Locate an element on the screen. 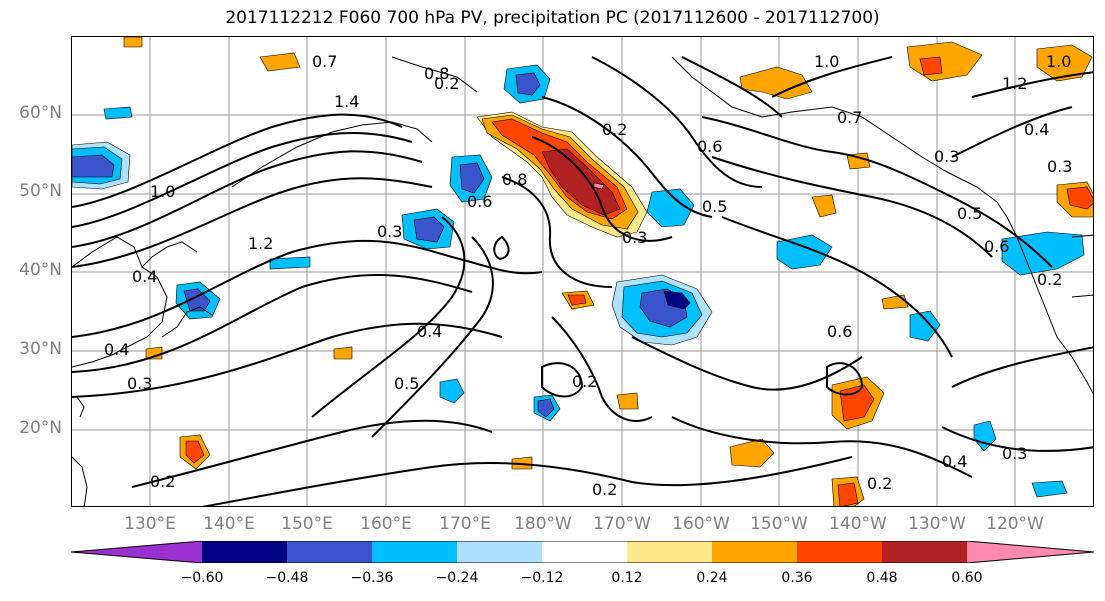  lon-label-150w: 150°W is located at coordinates (779, 524).